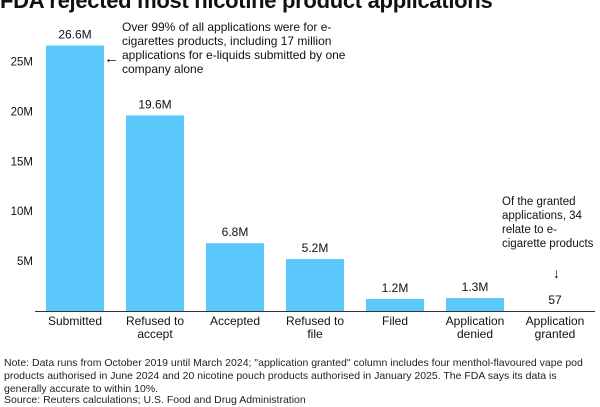 This screenshot has height=407, width=600. I want to click on data-label: 6.8M, so click(235, 232).